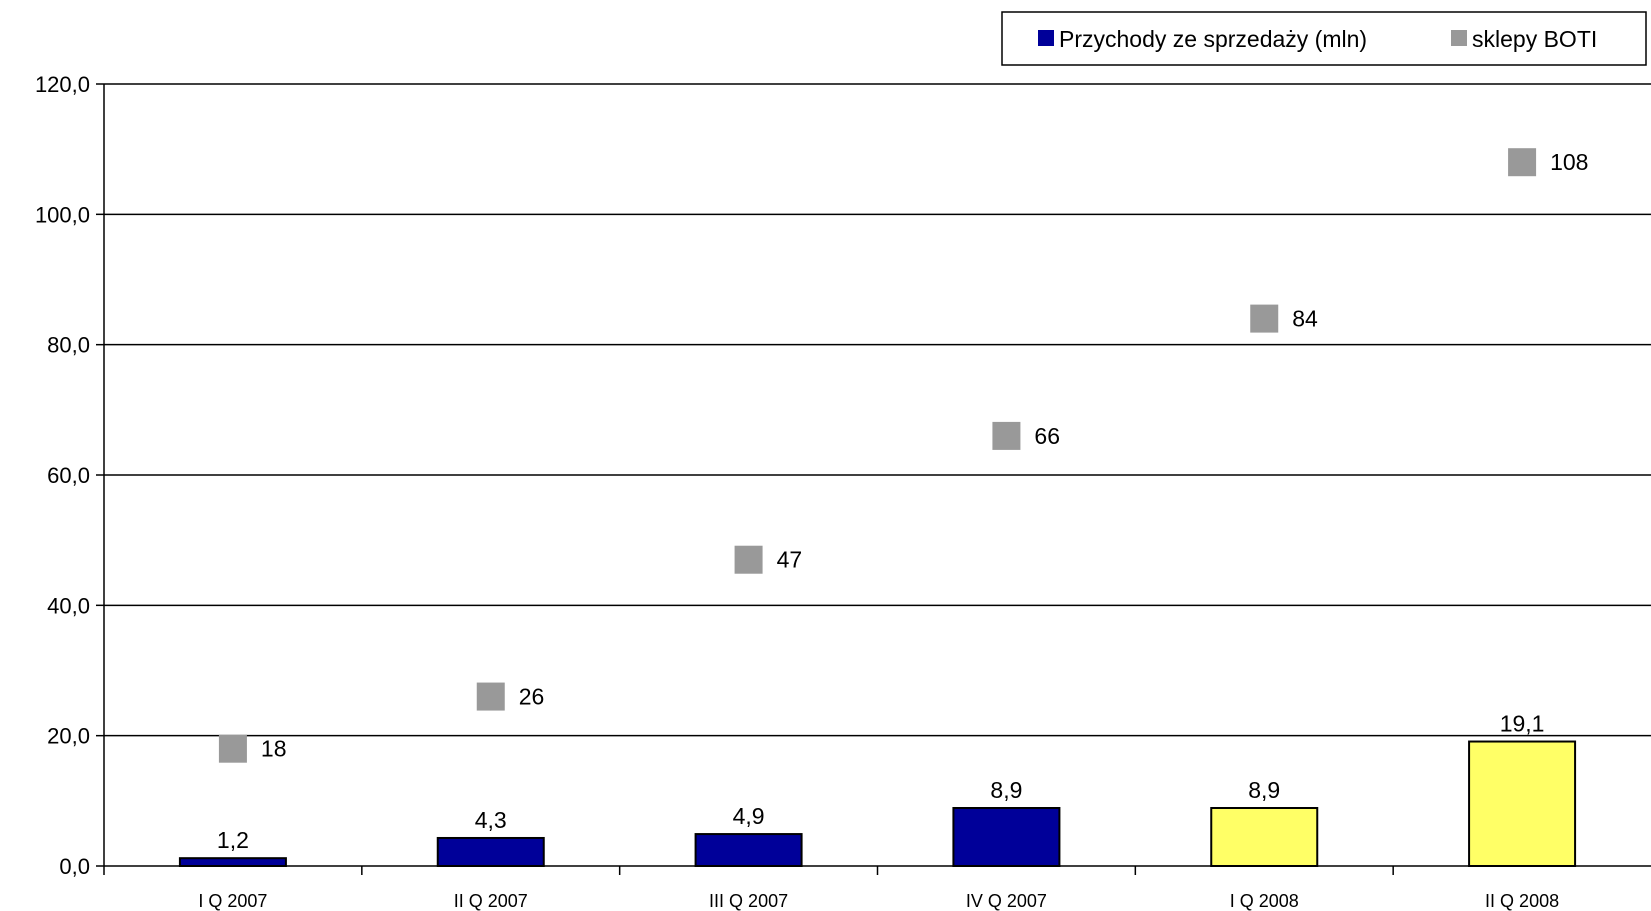 The width and height of the screenshot is (1651, 911). Describe the element at coordinates (1522, 901) in the screenshot. I see `x-tick-label: II Q 2008` at that location.